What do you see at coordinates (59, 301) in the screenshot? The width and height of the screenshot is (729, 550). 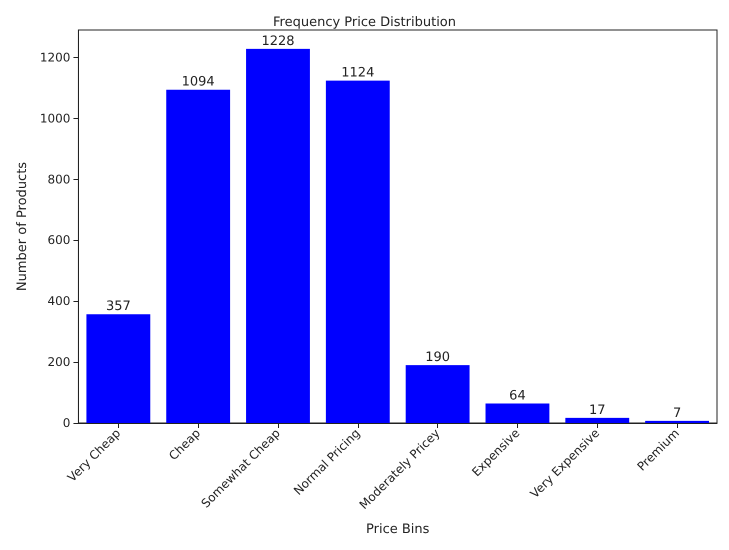 I see `y-tick-label: 400` at bounding box center [59, 301].